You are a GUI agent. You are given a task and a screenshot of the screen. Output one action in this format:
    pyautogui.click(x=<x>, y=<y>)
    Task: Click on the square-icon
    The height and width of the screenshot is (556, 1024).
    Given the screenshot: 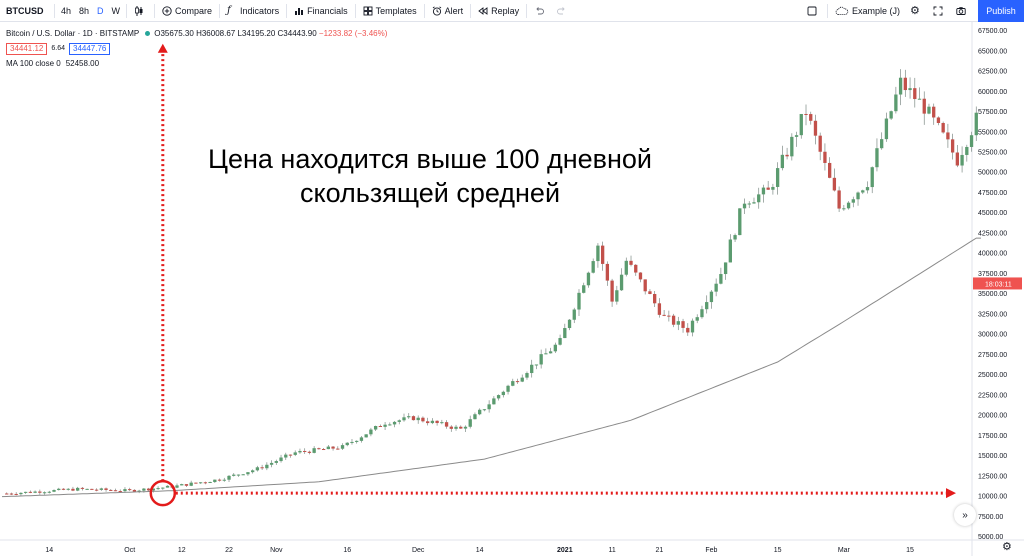 What is the action you would take?
    pyautogui.click(x=812, y=11)
    